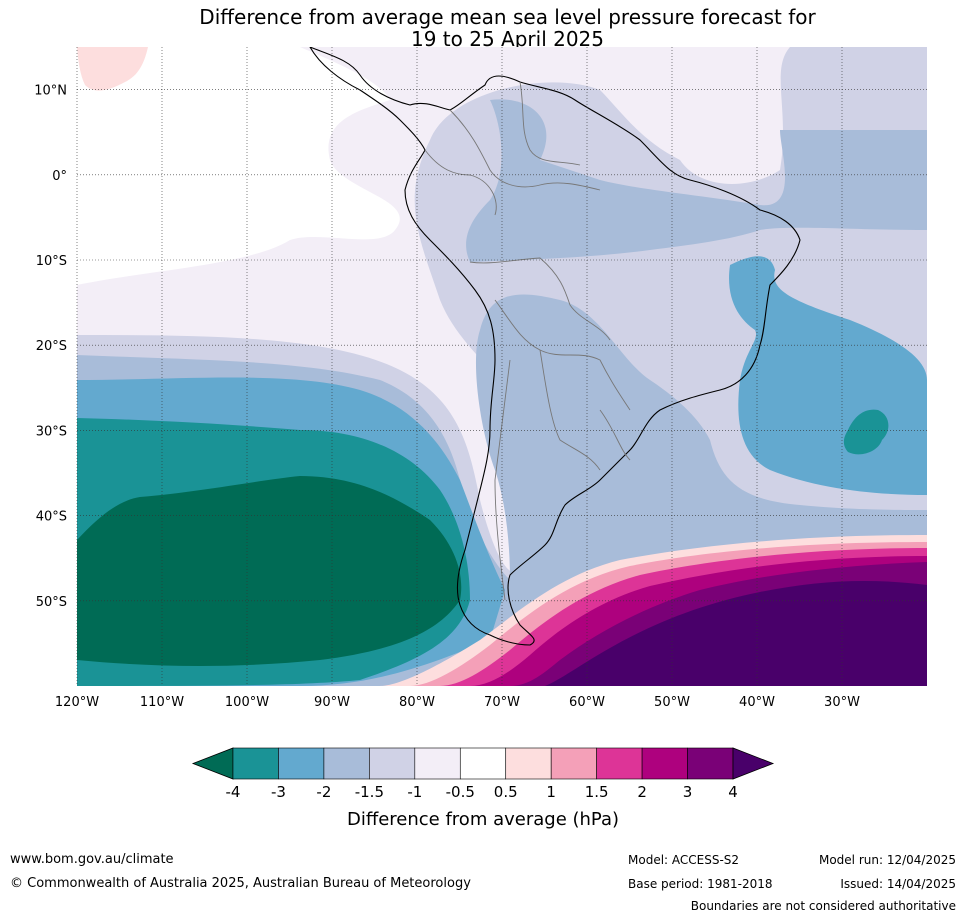  Describe the element at coordinates (369, 792) in the screenshot. I see `colorbar-tick-label: -1.5` at that location.